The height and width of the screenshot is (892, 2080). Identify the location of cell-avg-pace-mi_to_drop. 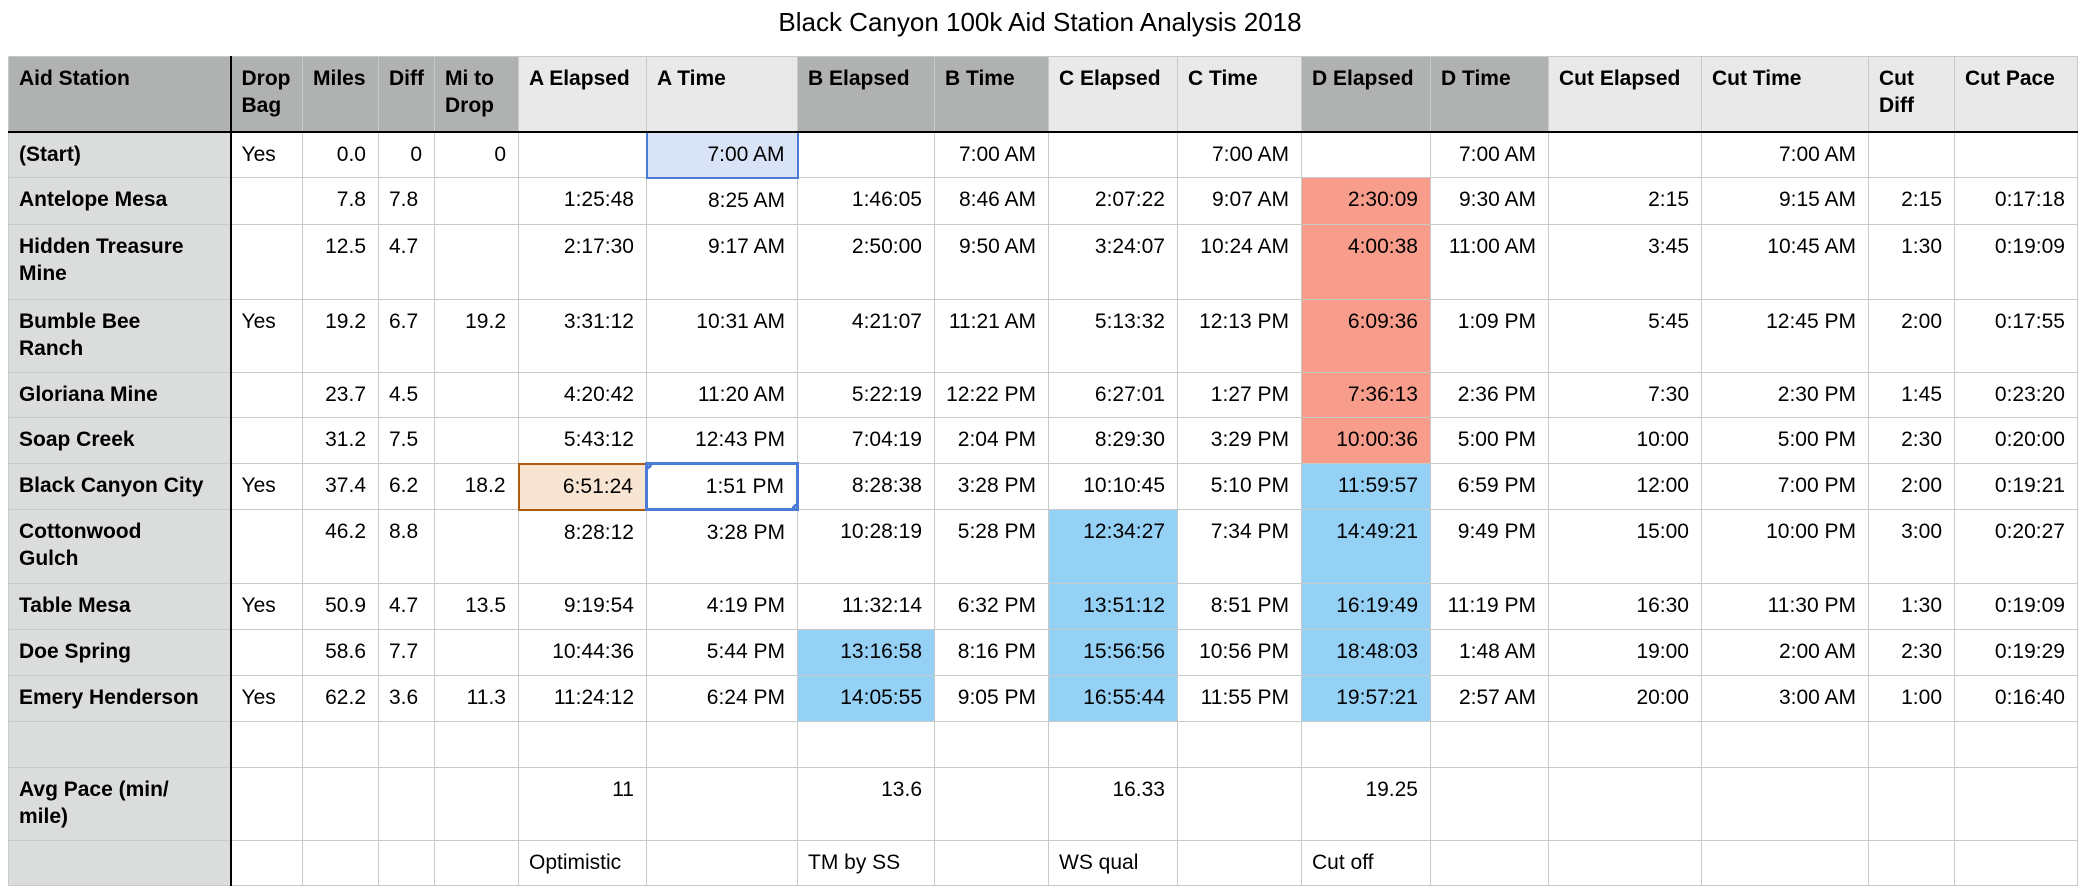
(476, 804).